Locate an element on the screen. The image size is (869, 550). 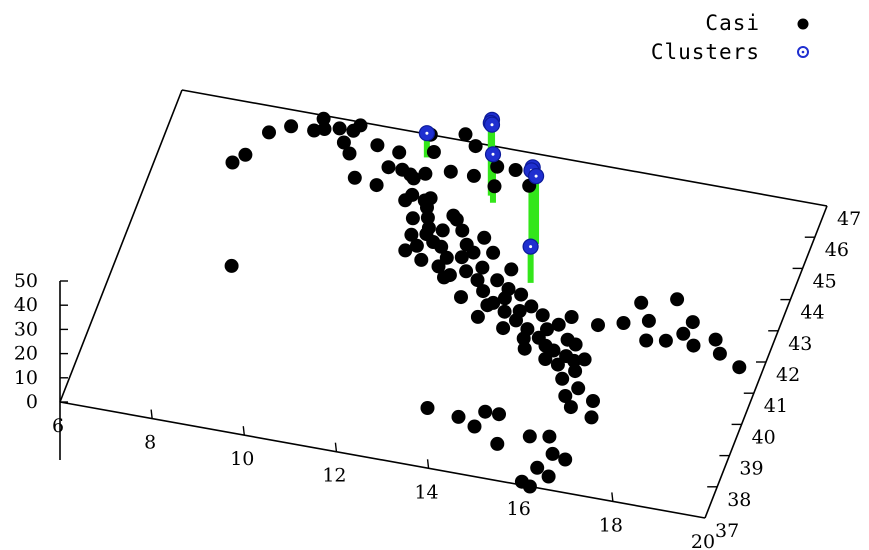
x-tick-label: 18 is located at coordinates (611, 525).